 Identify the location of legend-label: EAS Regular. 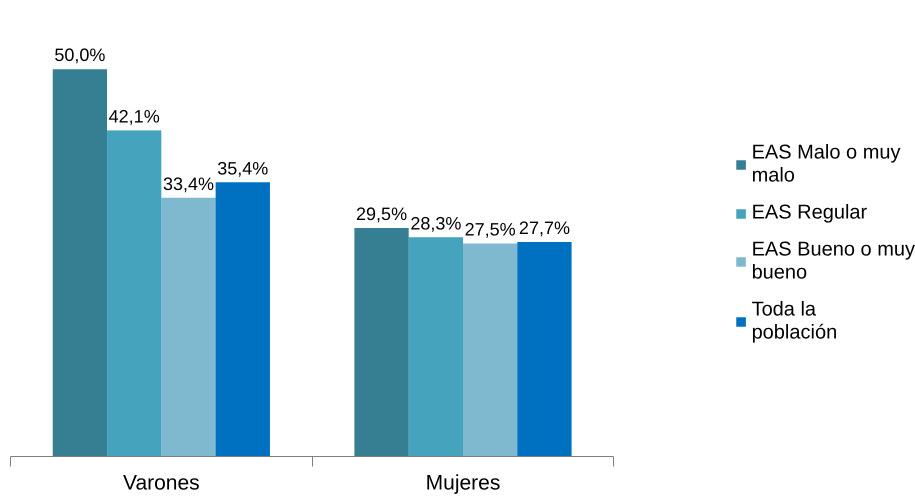
(810, 213).